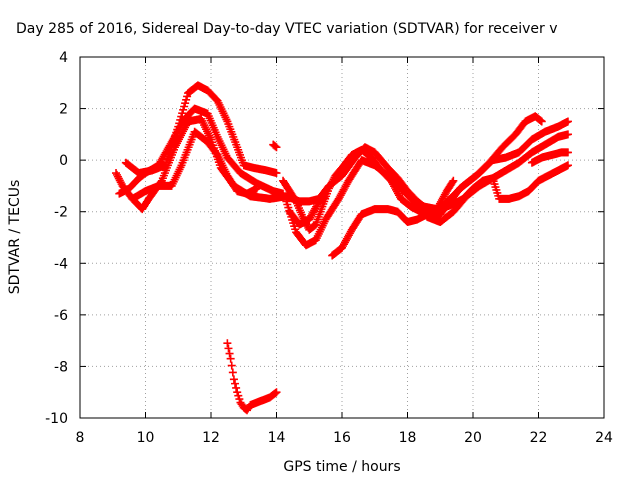  Describe the element at coordinates (408, 438) in the screenshot. I see `x-tick-label: 18` at that location.